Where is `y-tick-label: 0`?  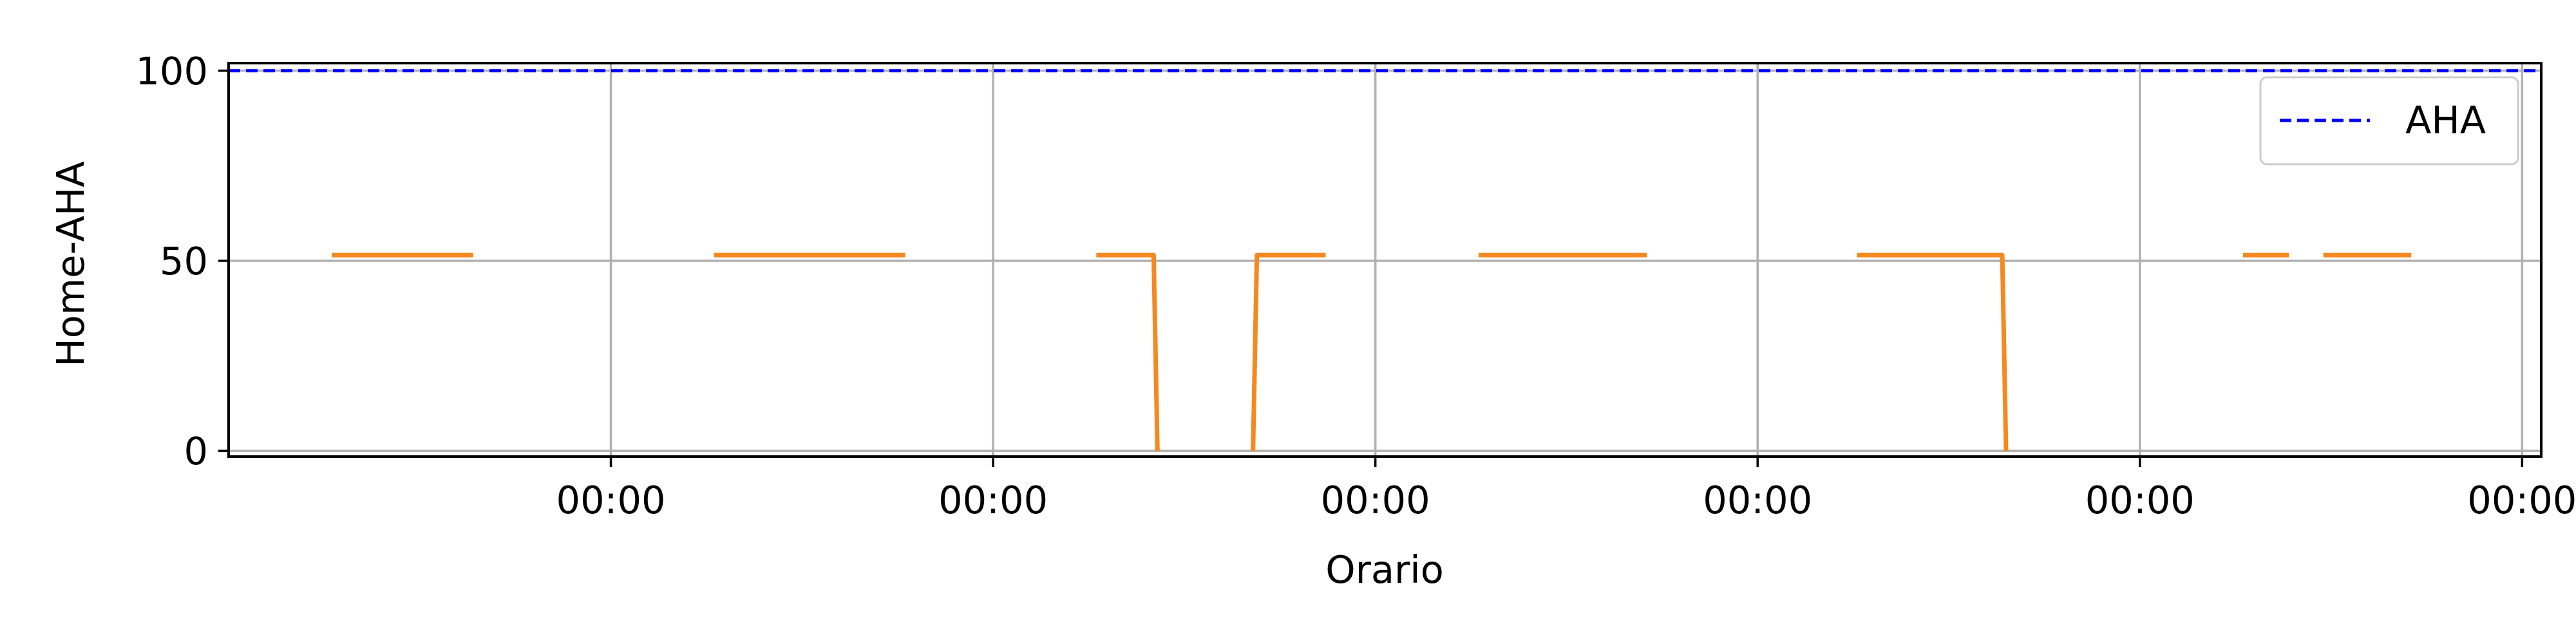 y-tick-label: 0 is located at coordinates (196, 451).